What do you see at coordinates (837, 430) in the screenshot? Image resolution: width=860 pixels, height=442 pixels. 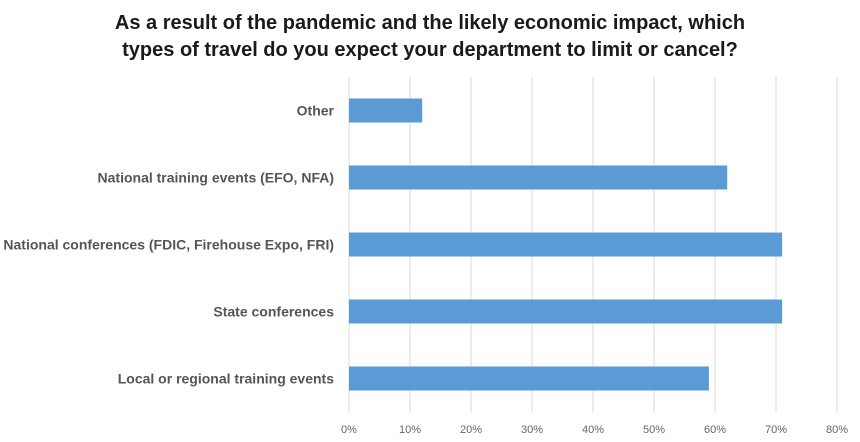 I see `x-tick-label: 80%` at bounding box center [837, 430].